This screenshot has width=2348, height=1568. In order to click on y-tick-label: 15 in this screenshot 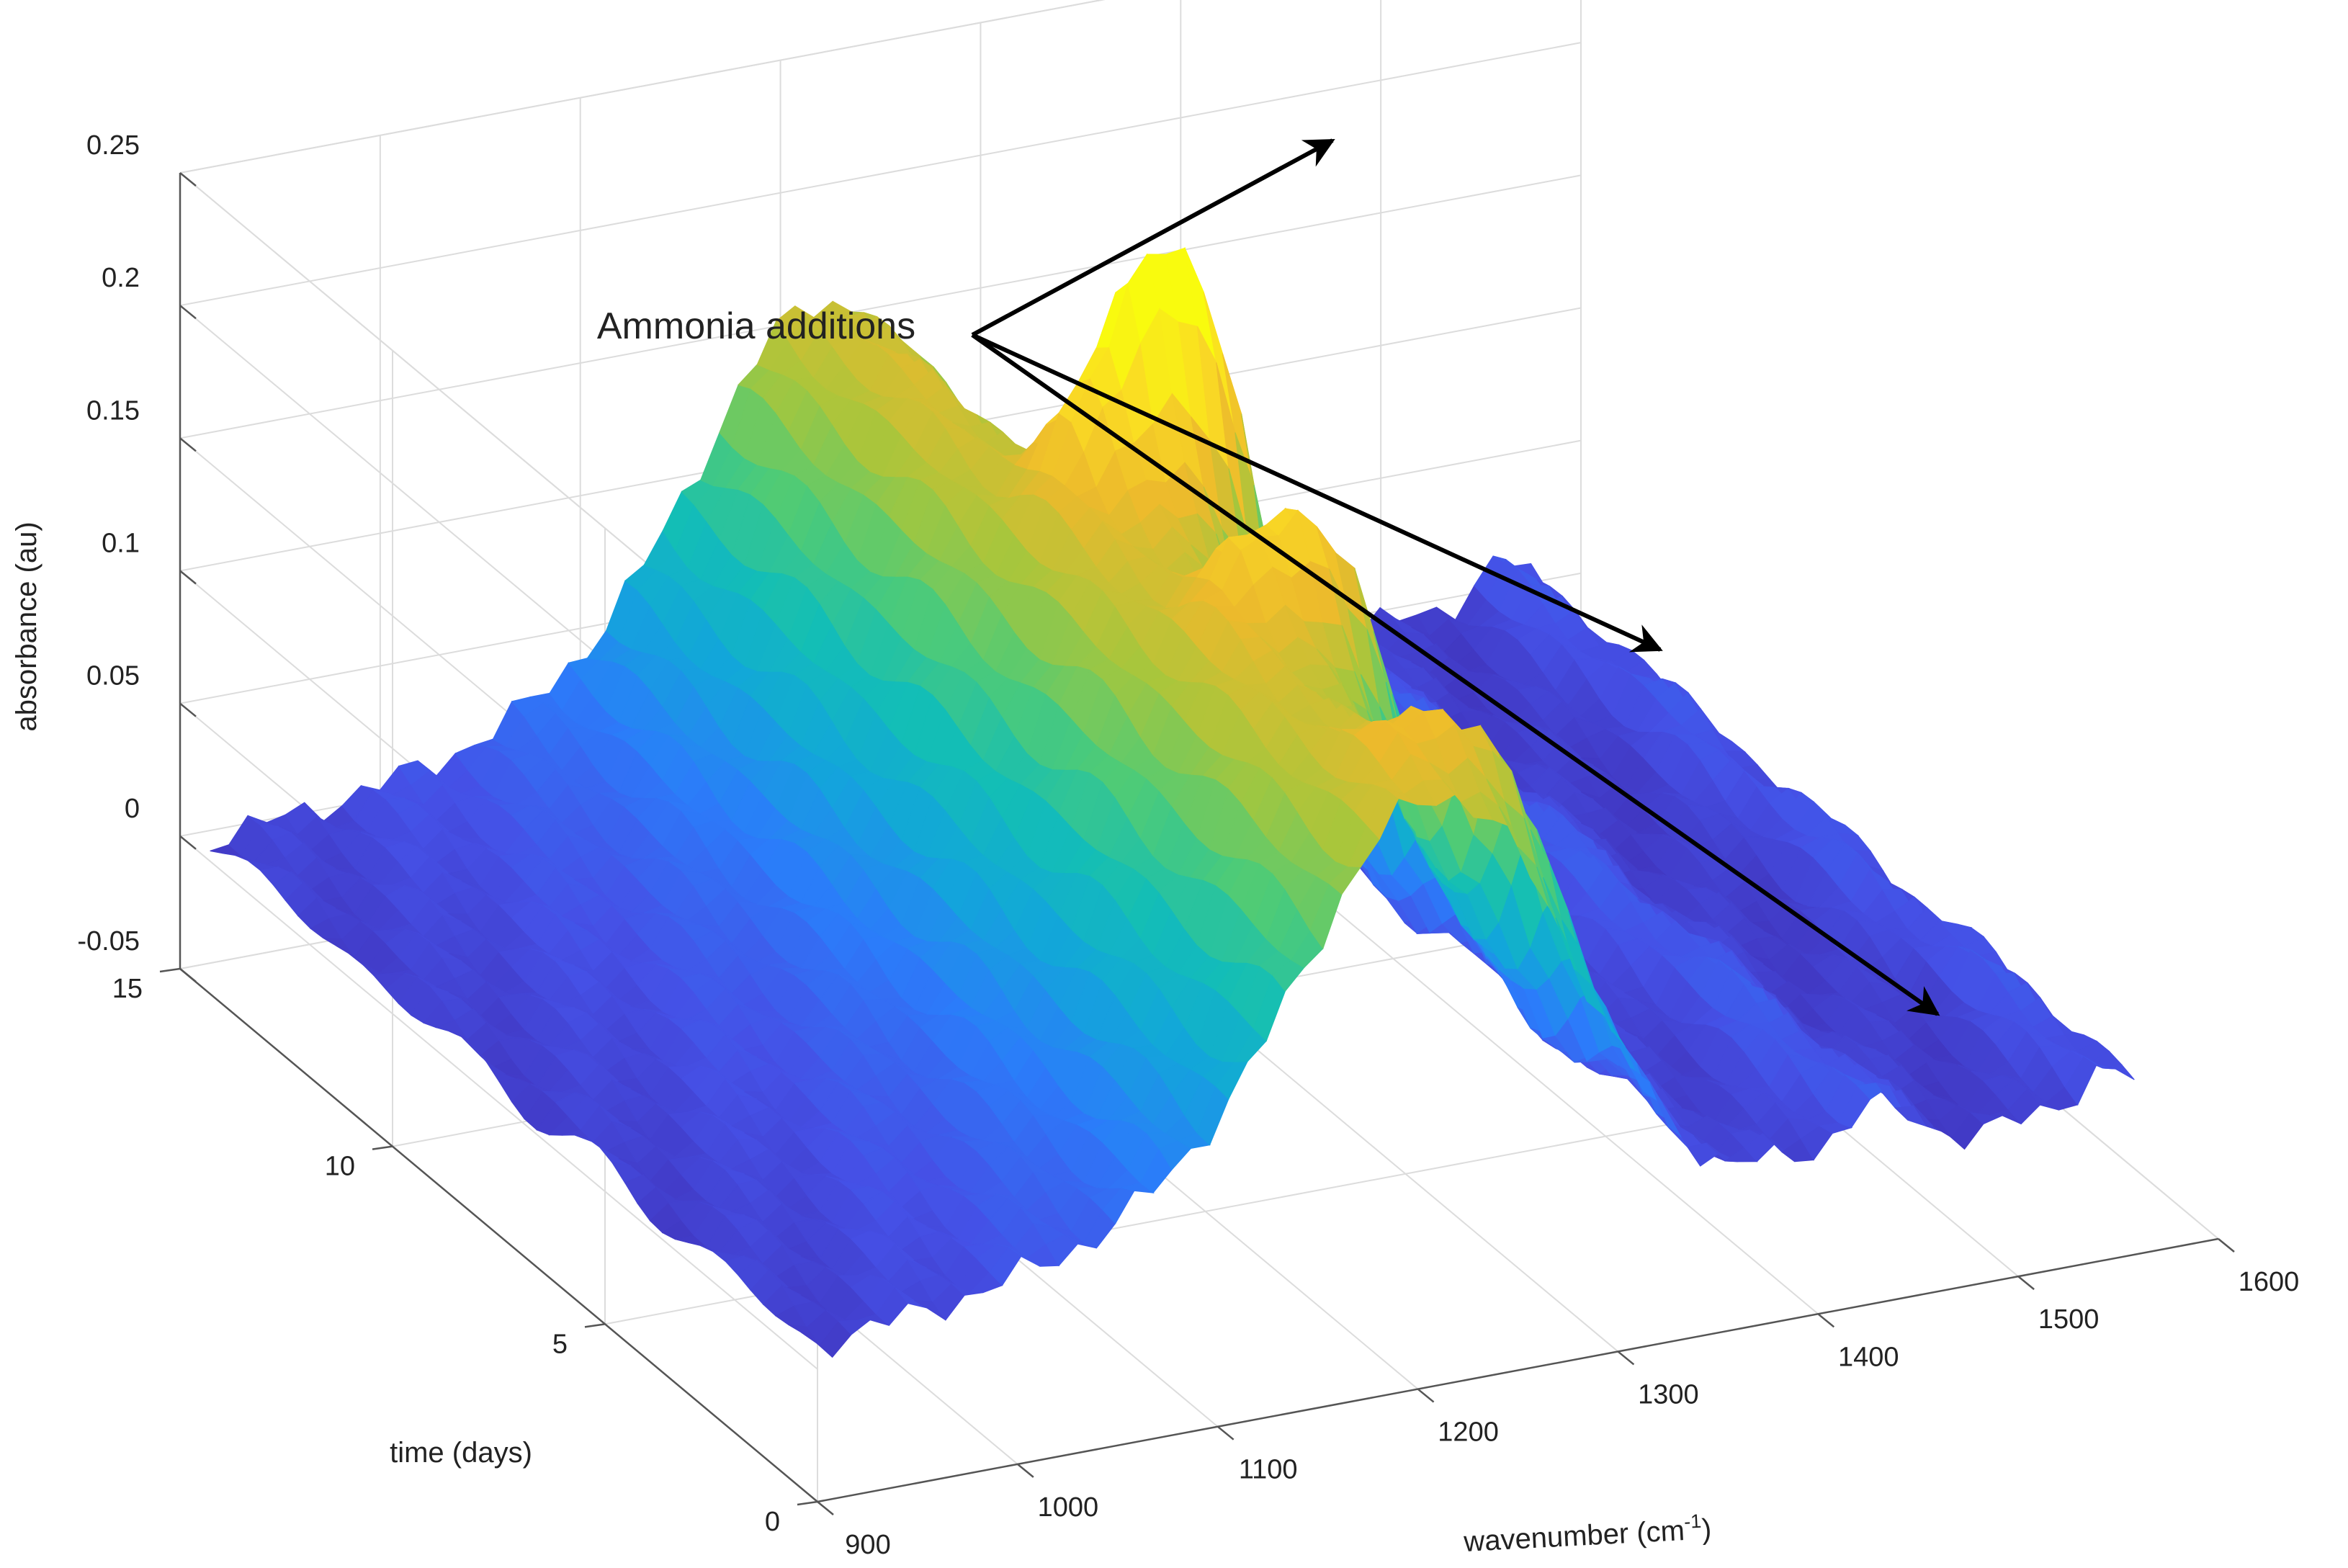, I will do `click(127, 989)`.